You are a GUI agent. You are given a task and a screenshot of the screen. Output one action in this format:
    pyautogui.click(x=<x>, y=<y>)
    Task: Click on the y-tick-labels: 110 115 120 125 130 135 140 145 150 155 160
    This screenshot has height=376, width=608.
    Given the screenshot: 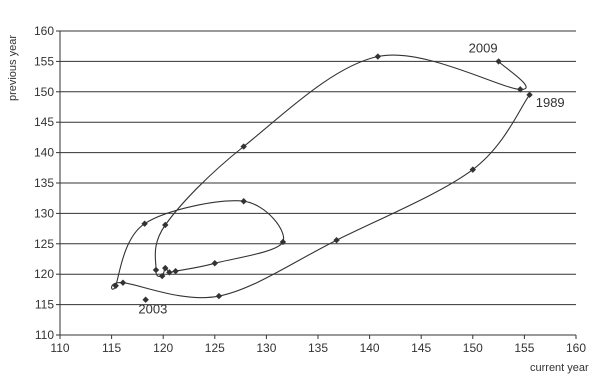 What is the action you would take?
    pyautogui.click(x=47, y=183)
    